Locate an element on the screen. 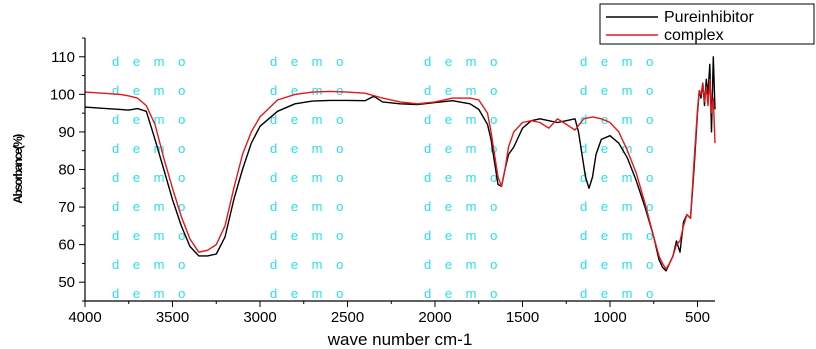  x-tick-label: 1000 is located at coordinates (609, 317).